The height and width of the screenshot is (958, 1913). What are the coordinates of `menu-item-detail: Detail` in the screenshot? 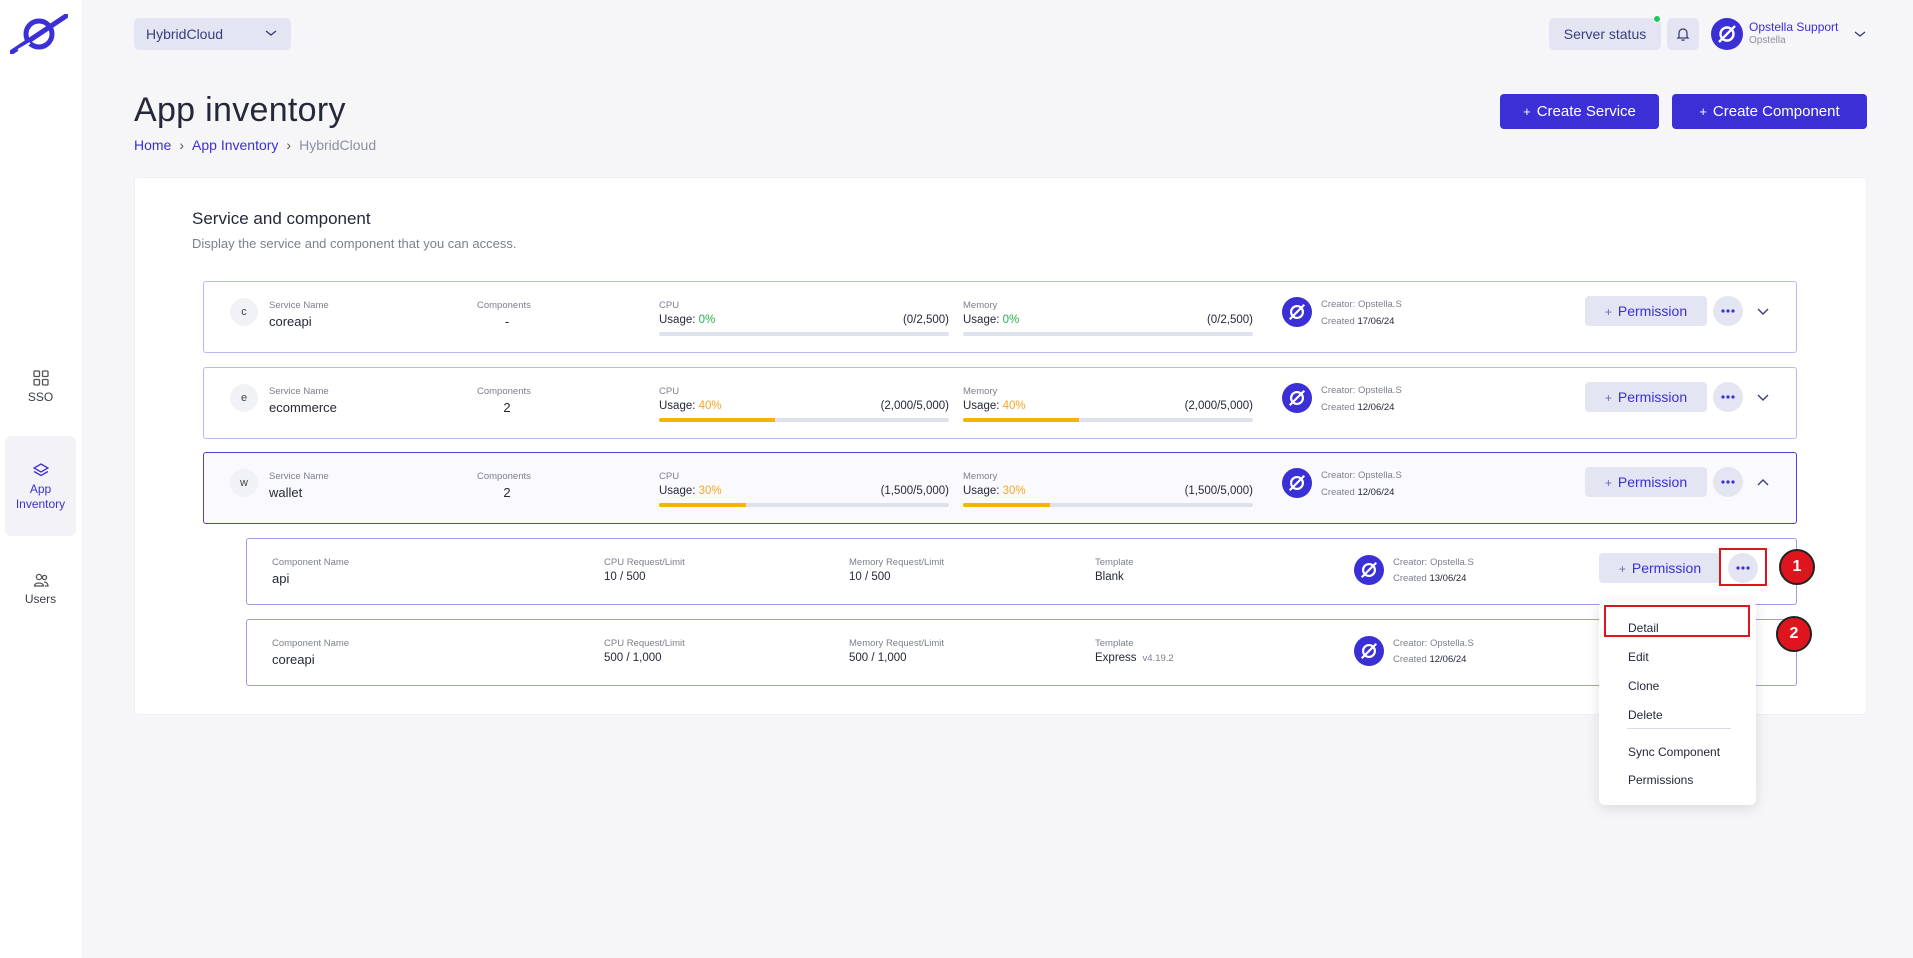 It's located at (1643, 628).